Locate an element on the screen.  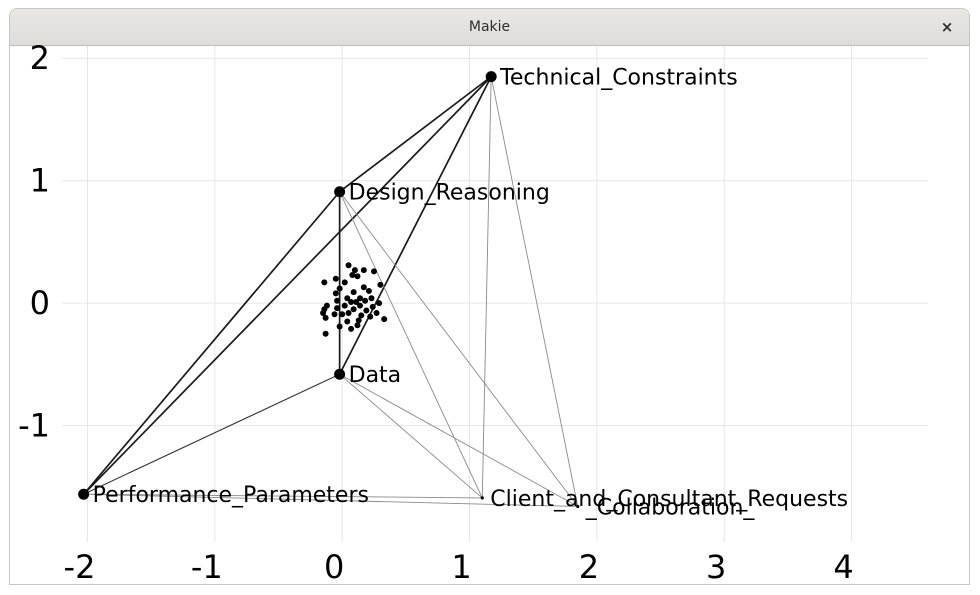
cluster-points is located at coordinates (354, 299).